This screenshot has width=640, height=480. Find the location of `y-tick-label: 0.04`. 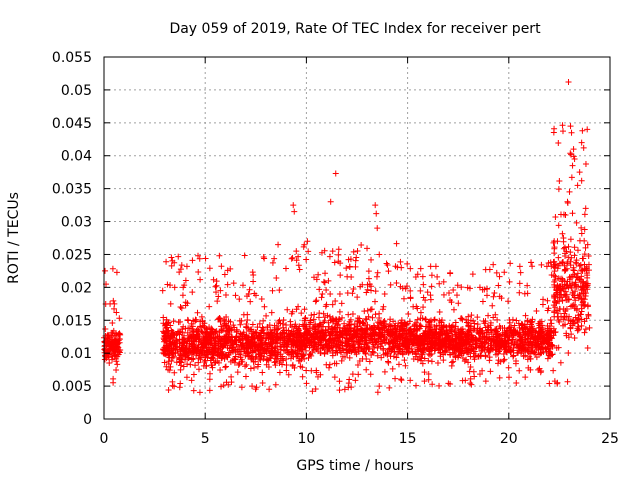

y-tick-label: 0.04 is located at coordinates (76, 157).